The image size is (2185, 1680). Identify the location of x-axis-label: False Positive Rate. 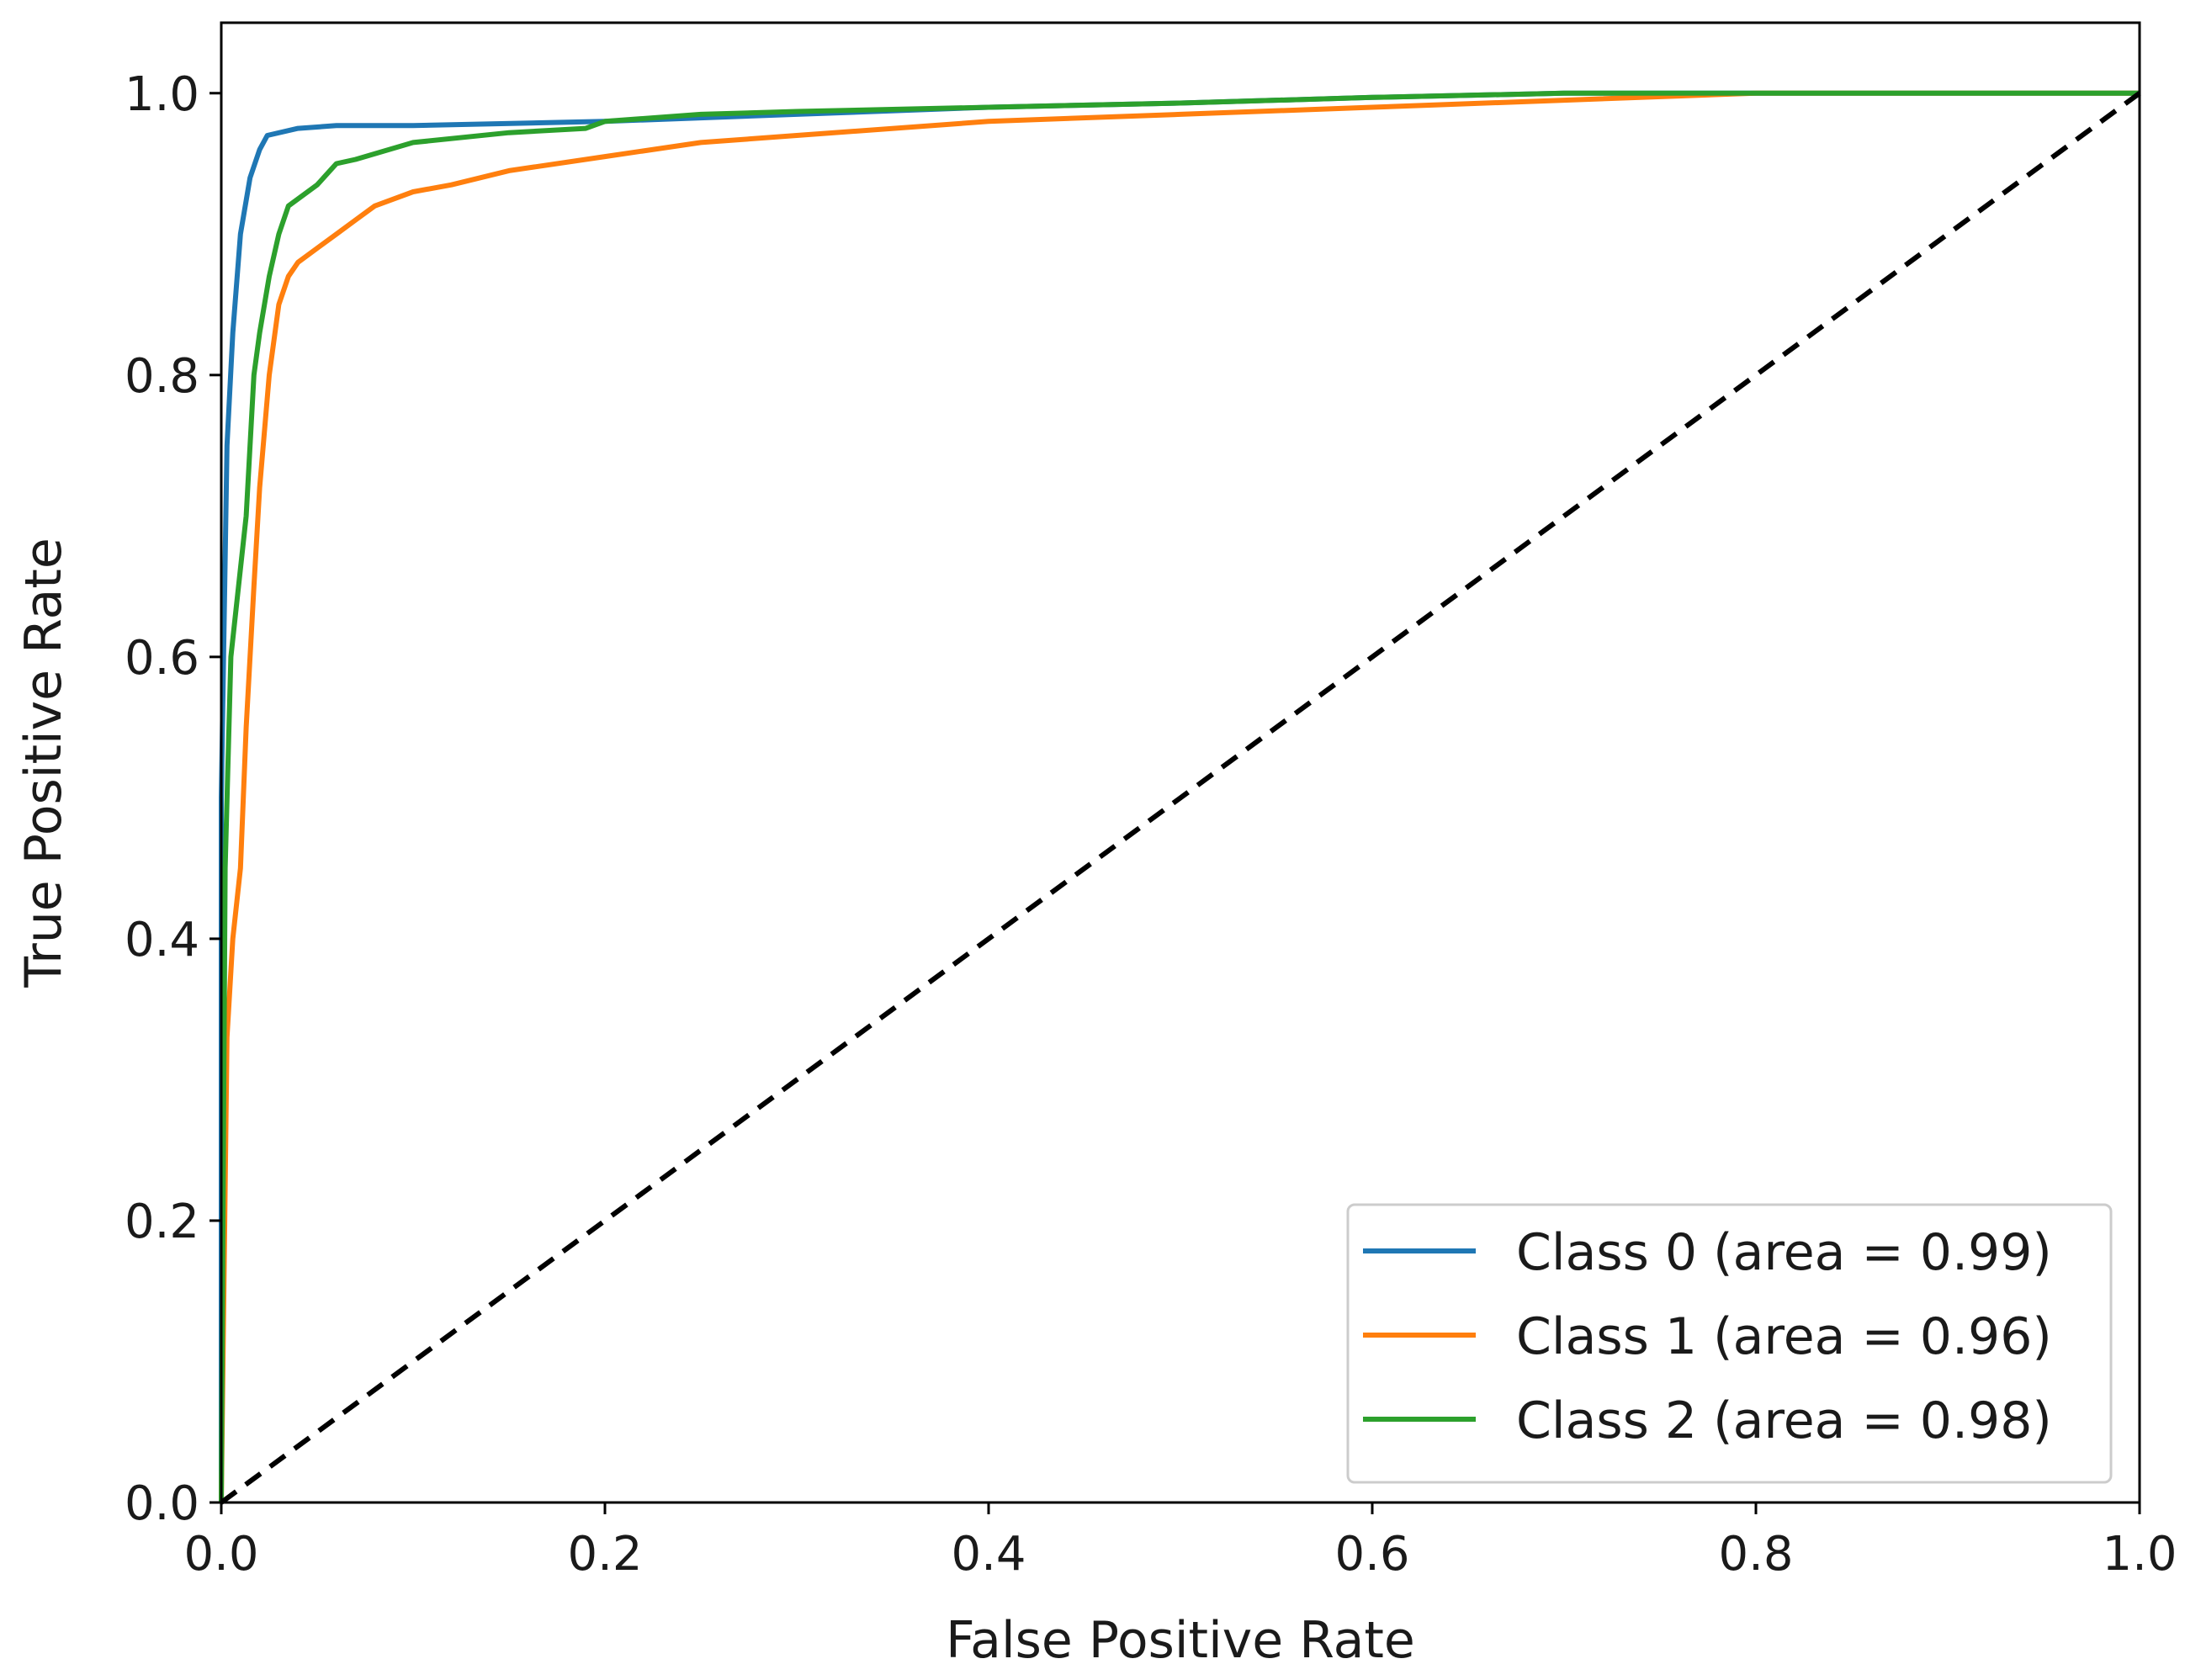
(1180, 1640).